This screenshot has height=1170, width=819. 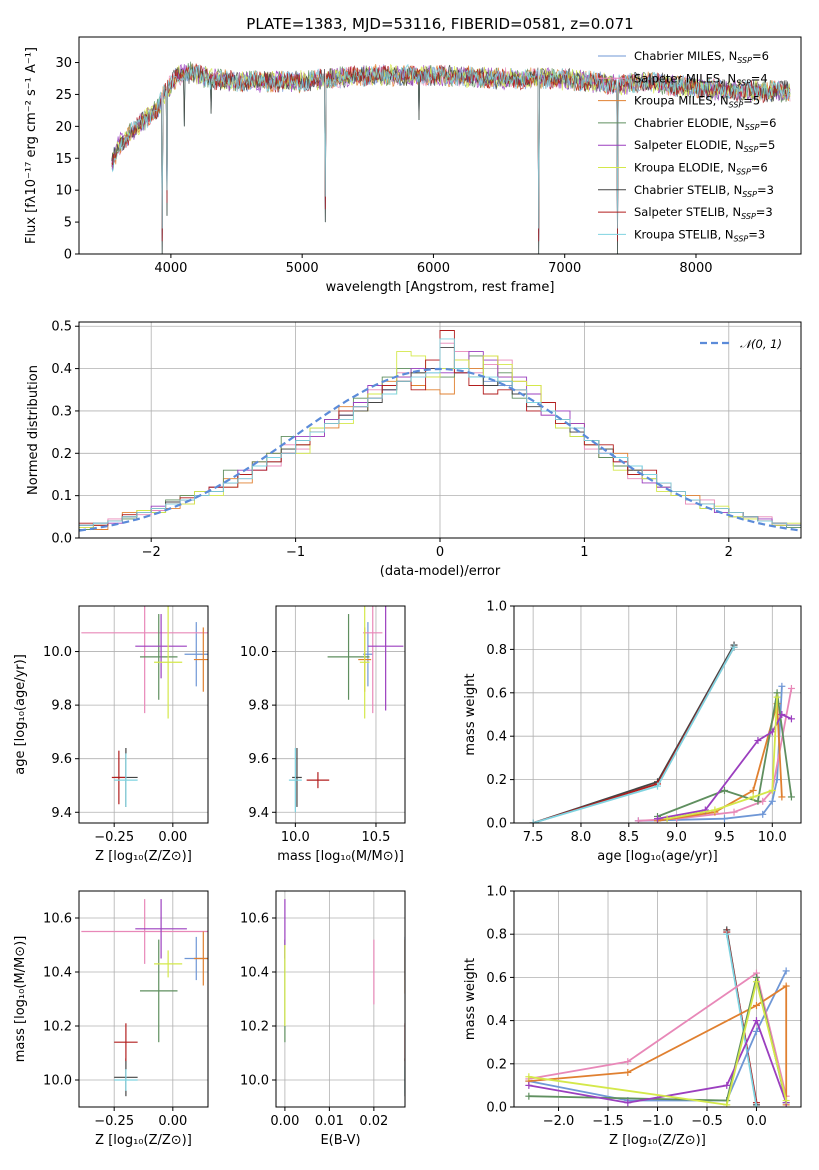 I want to click on x-tick-label: 6000, so click(x=433, y=268).